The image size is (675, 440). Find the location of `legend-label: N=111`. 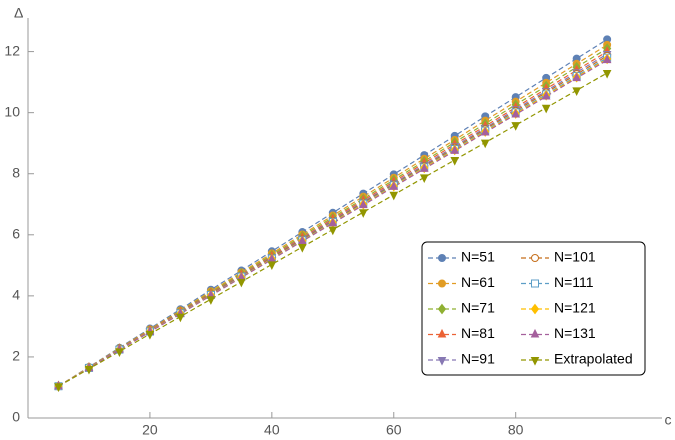

legend-label: N=111 is located at coordinates (574, 282).